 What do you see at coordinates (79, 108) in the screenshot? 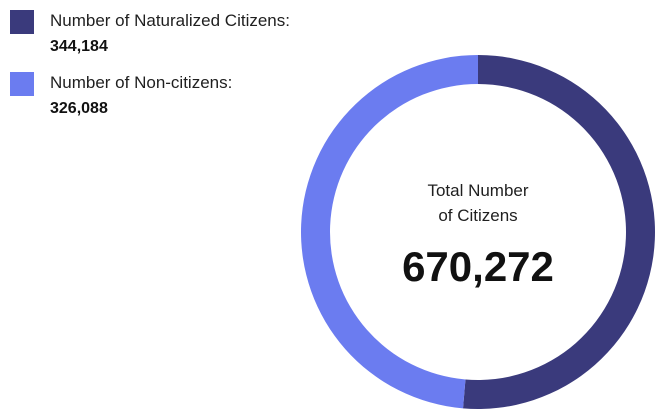
I see `legend-value-non-citizens: 326,088` at bounding box center [79, 108].